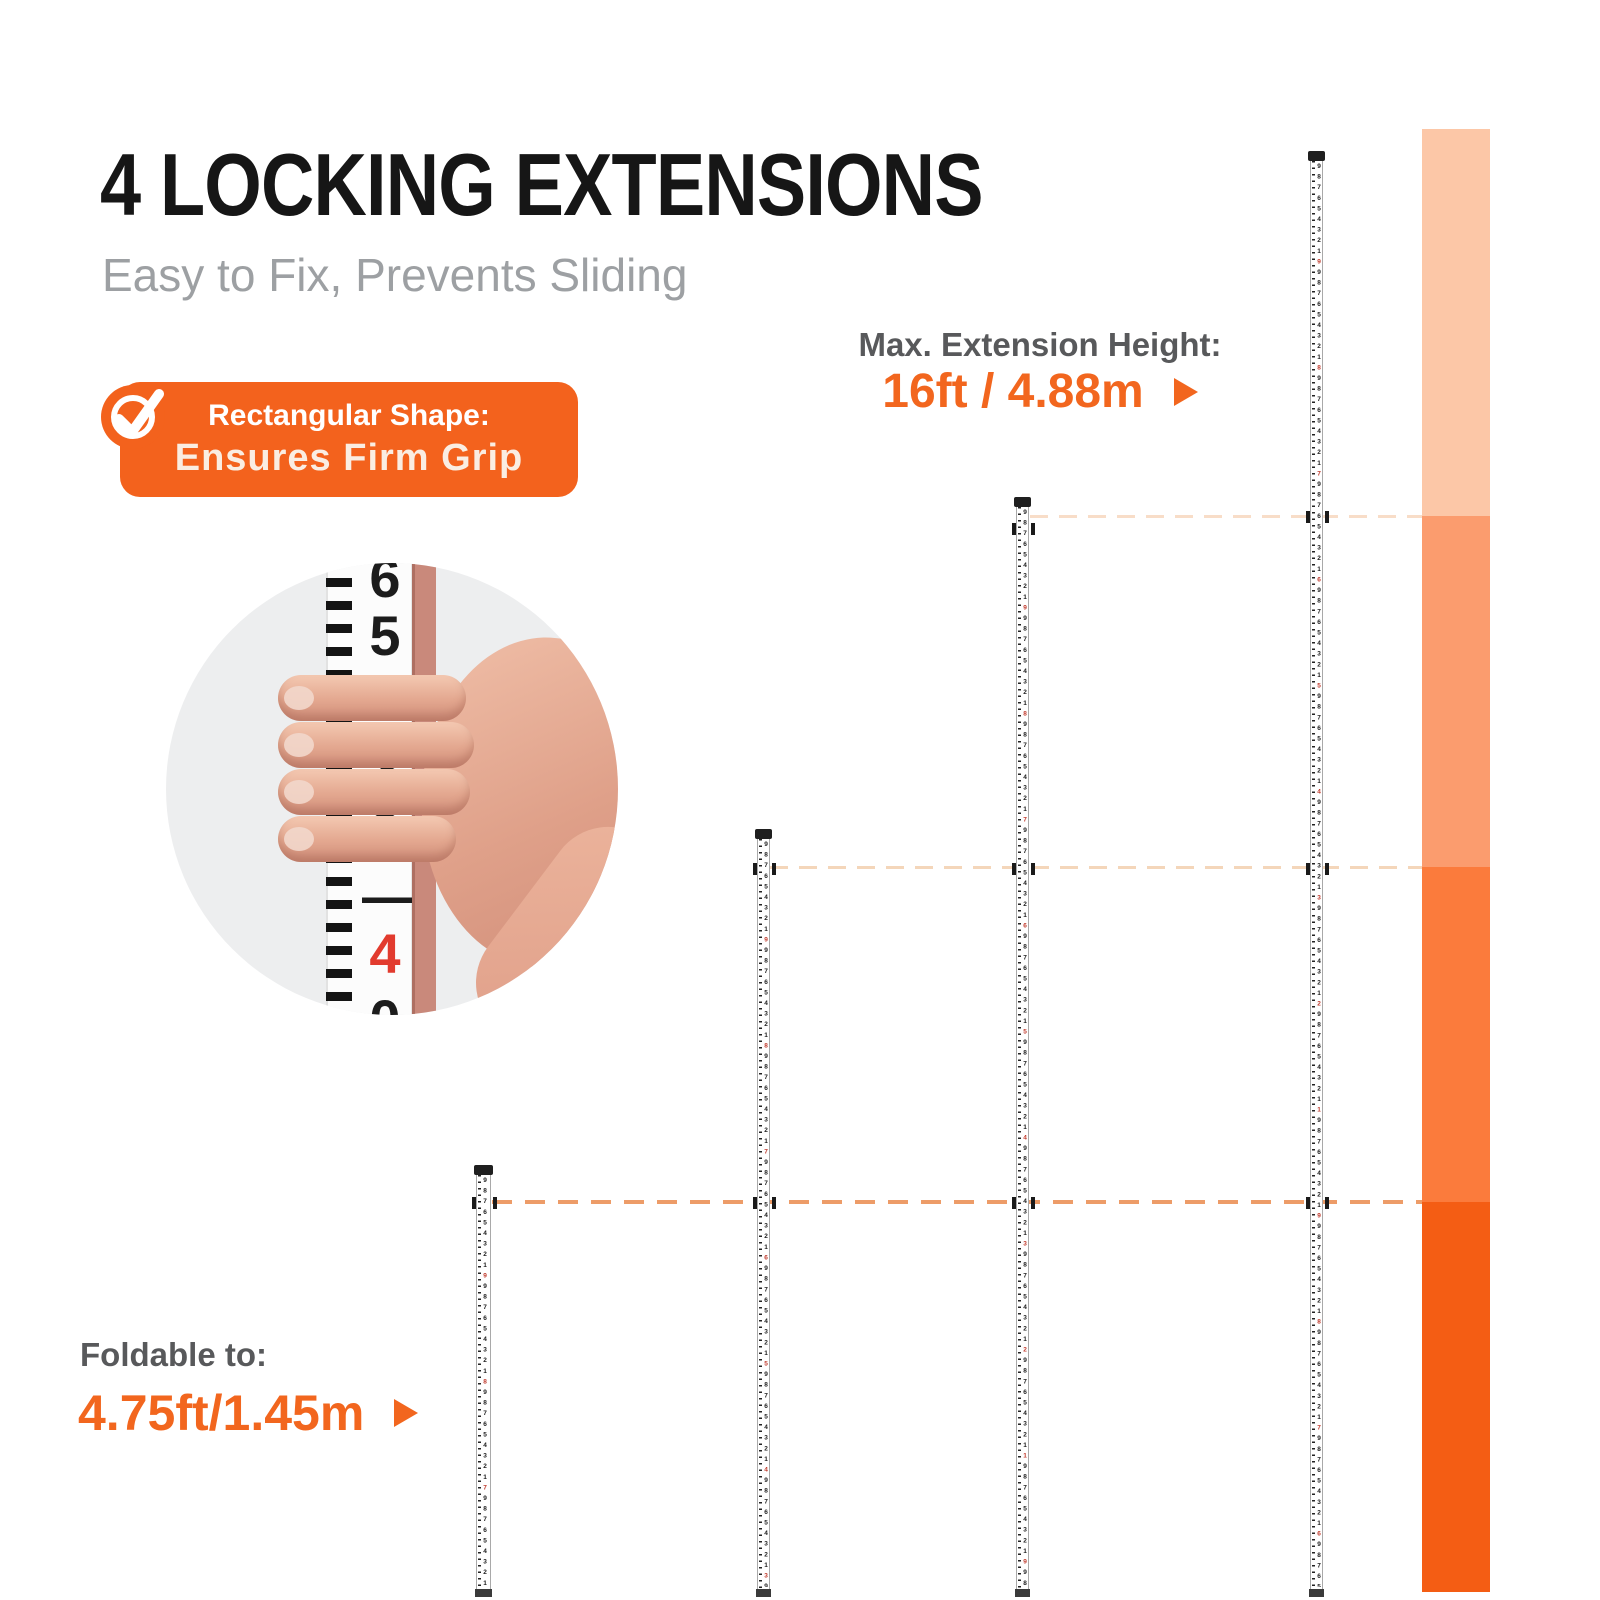 The image size is (1600, 1600). Describe the element at coordinates (221, 1413) in the screenshot. I see `foldable-value-text: 4.75ft/1.45m` at that location.